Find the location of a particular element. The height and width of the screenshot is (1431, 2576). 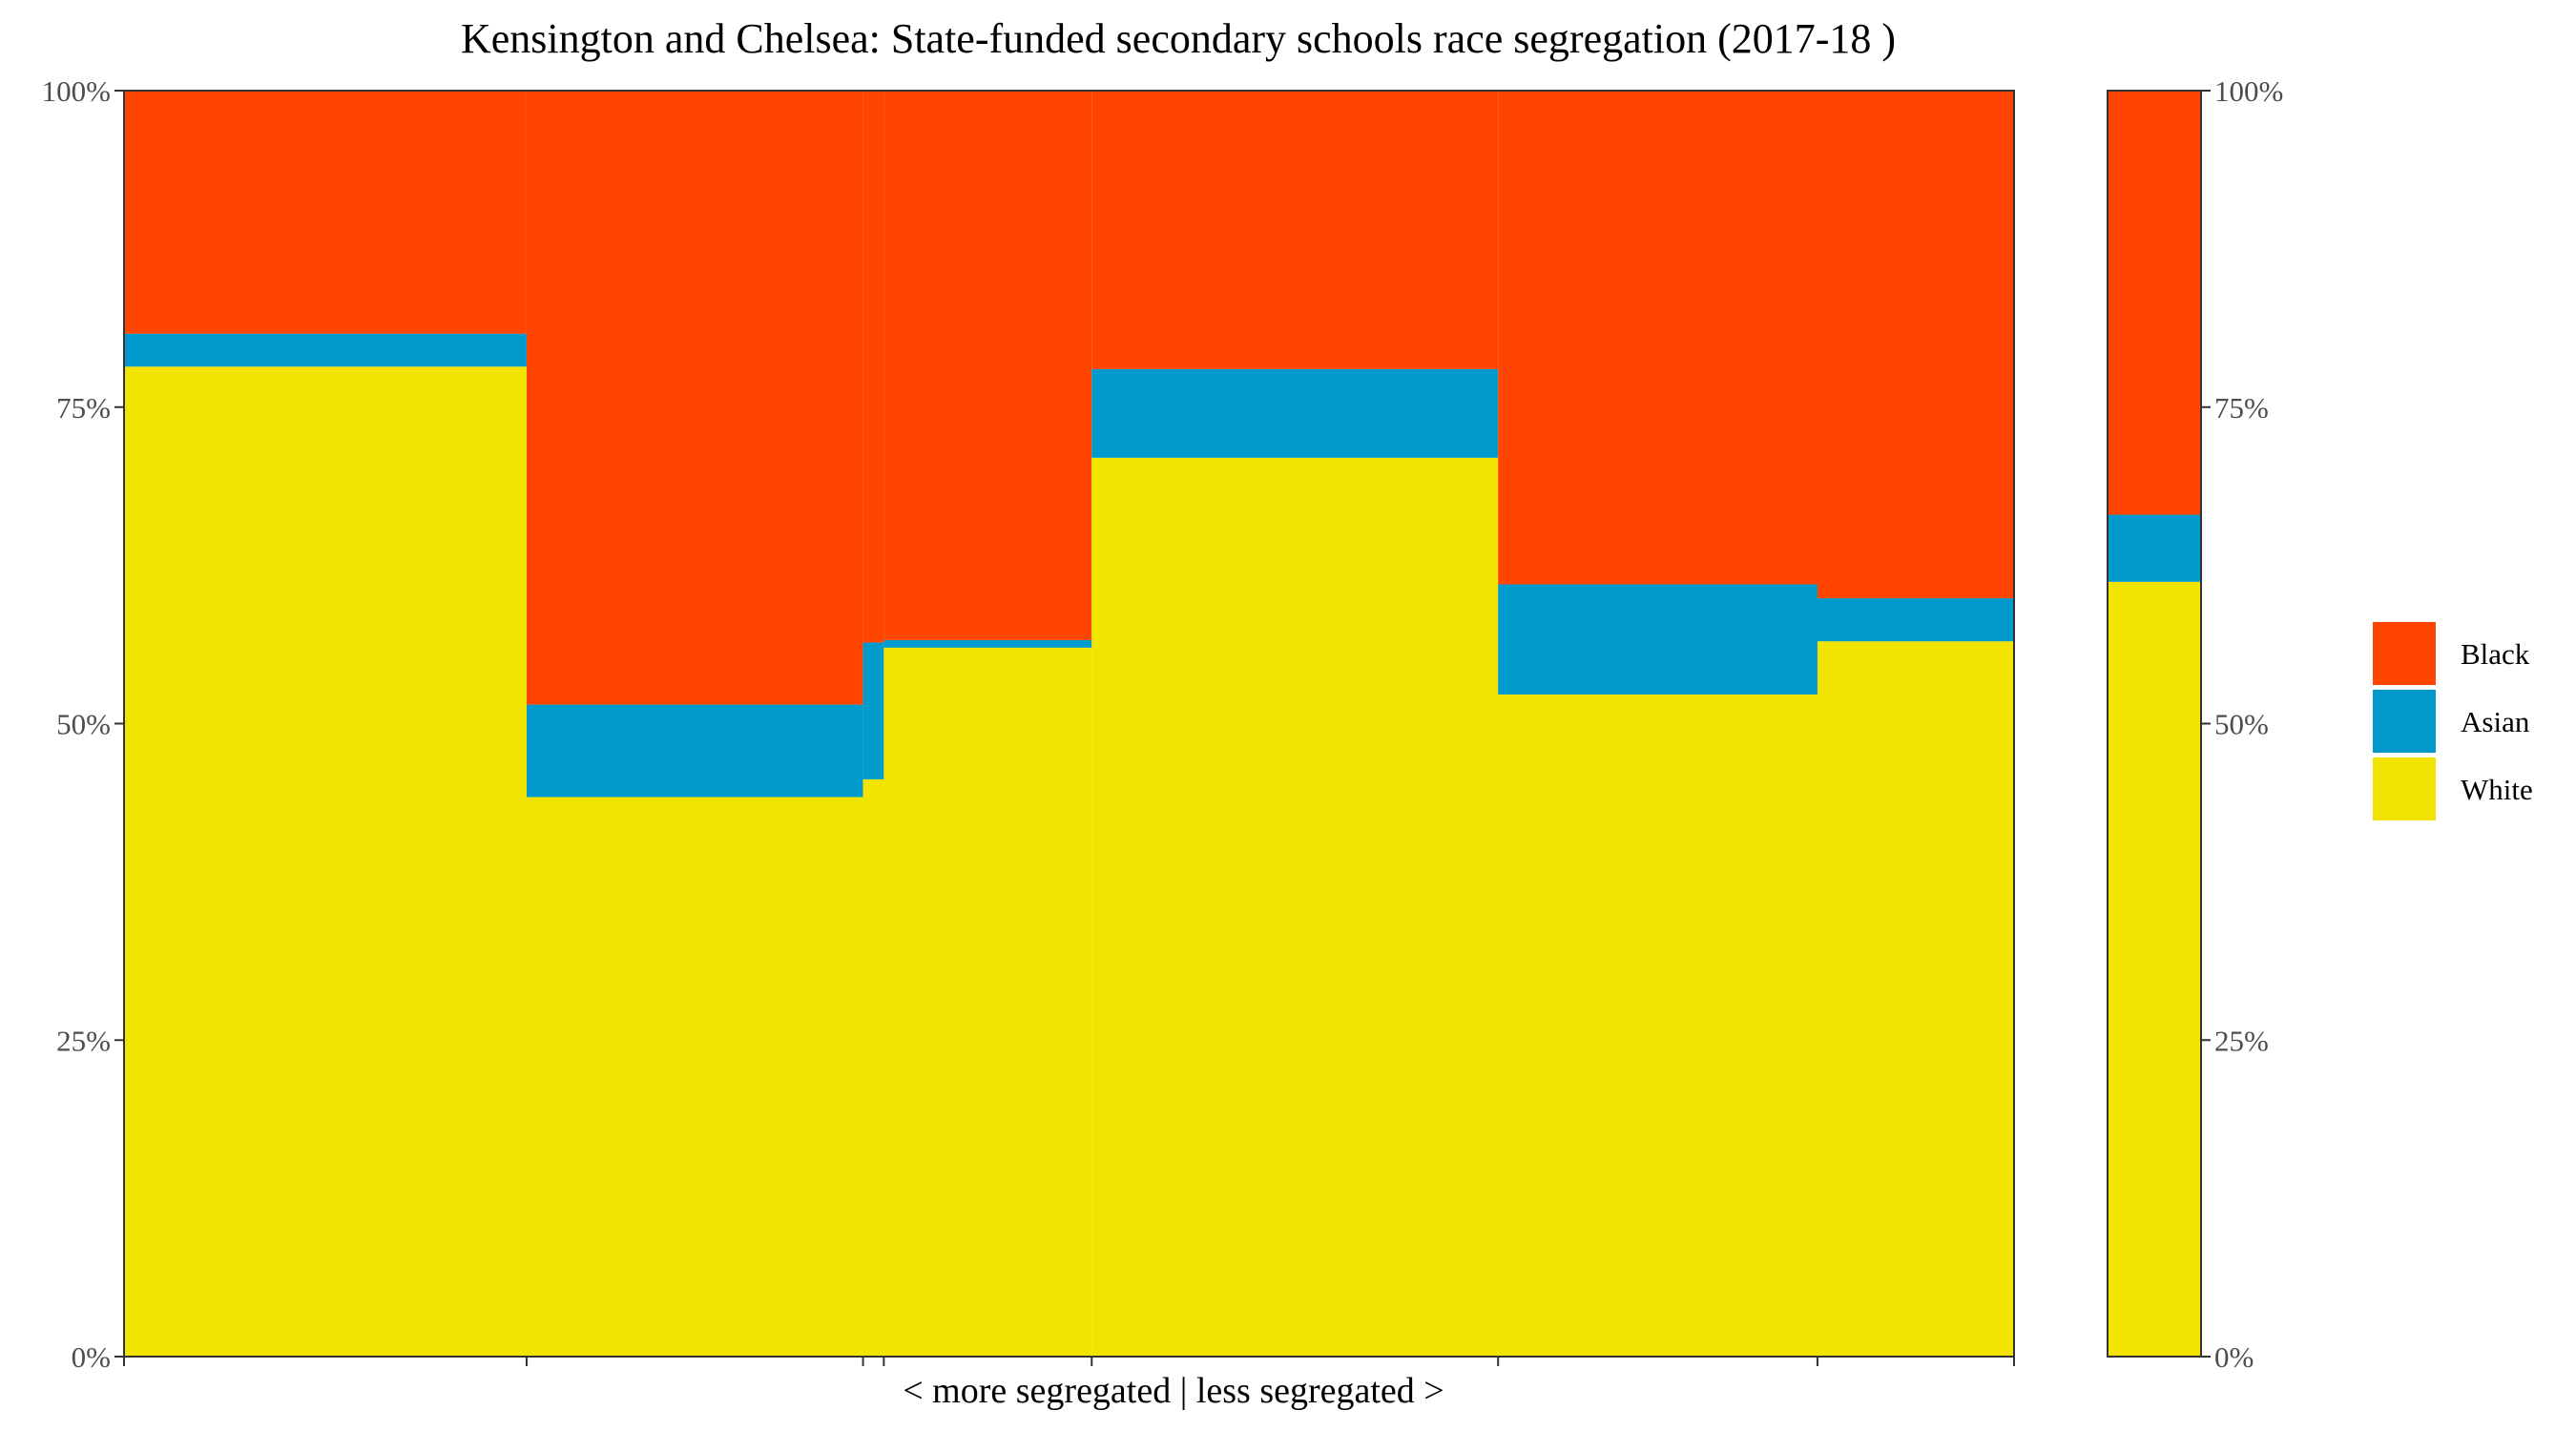

legend-swatch-asian is located at coordinates (2404, 721).